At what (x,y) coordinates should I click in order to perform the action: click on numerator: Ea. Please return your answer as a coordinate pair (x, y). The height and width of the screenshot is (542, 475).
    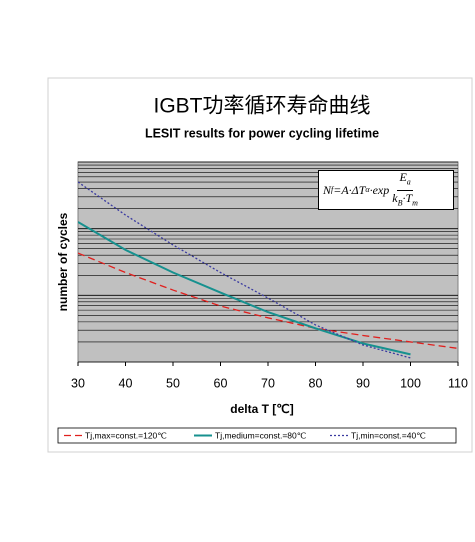
    Looking at the image, I should click on (405, 180).